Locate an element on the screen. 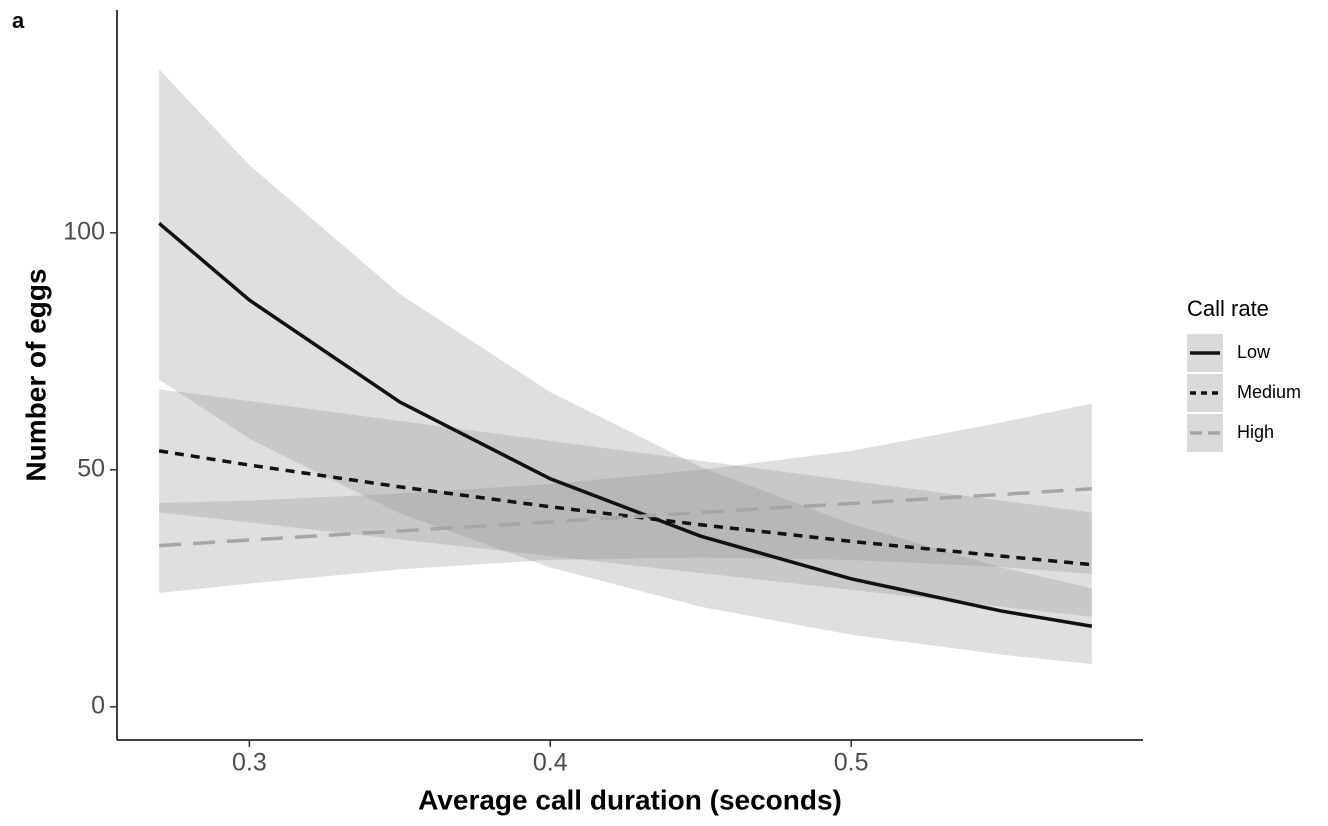 This screenshot has height=826, width=1328. panel-label: a is located at coordinates (18, 20).